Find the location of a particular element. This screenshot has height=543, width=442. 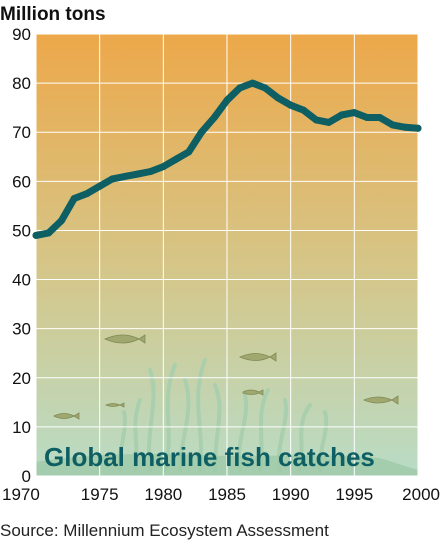

y-tick-label: 60 is located at coordinates (21, 181).